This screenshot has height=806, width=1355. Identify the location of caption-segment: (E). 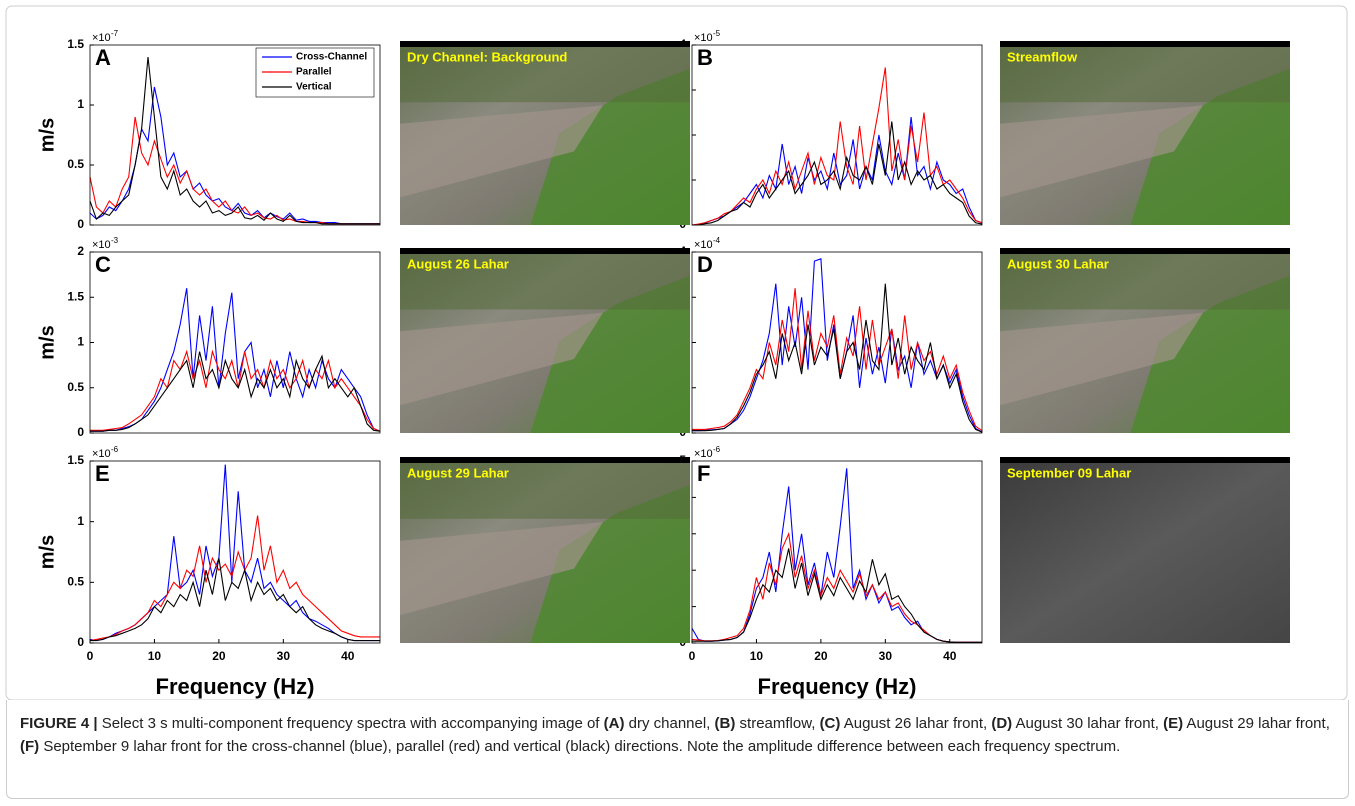
(1173, 723).